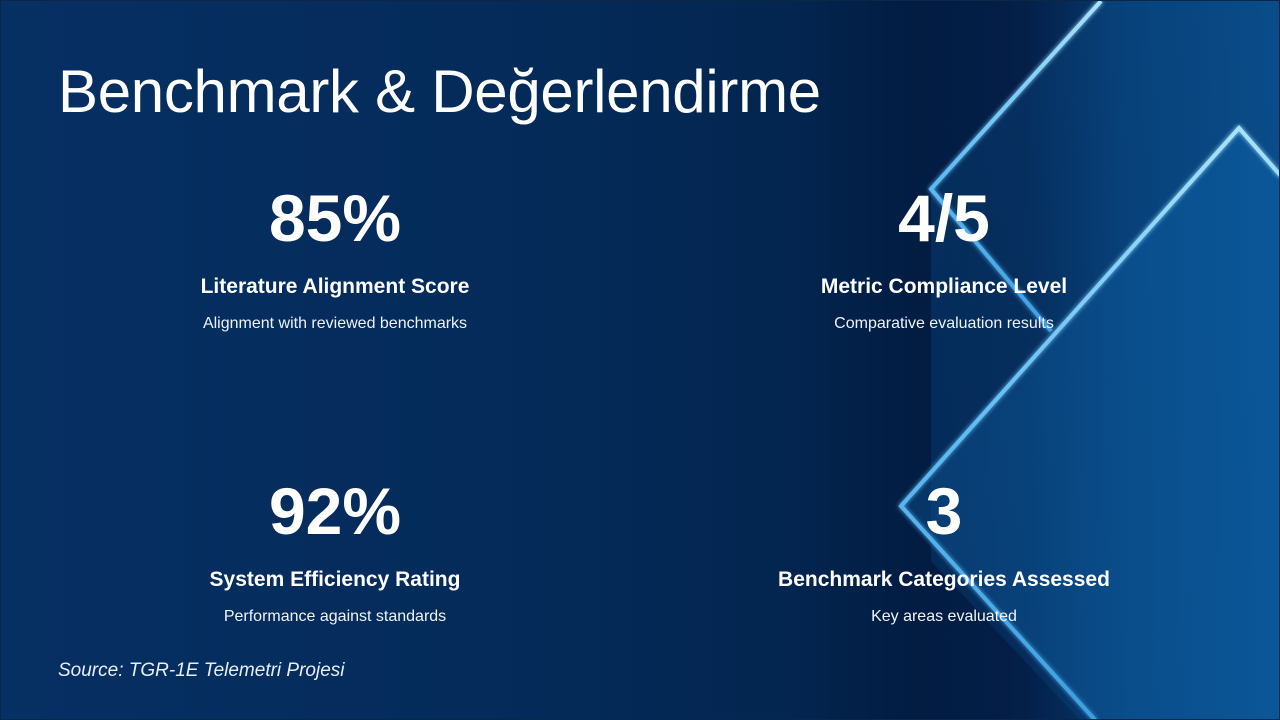 This screenshot has width=1280, height=720. Describe the element at coordinates (944, 616) in the screenshot. I see `stat-description: Key areas evaluated` at that location.